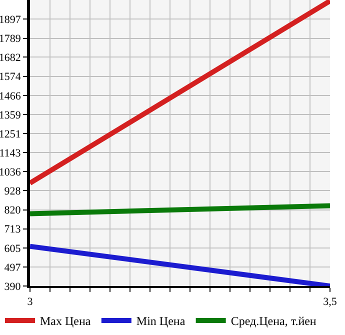 This screenshot has height=335, width=345. I want to click on y-tick-label: 1466, so click(11, 96).